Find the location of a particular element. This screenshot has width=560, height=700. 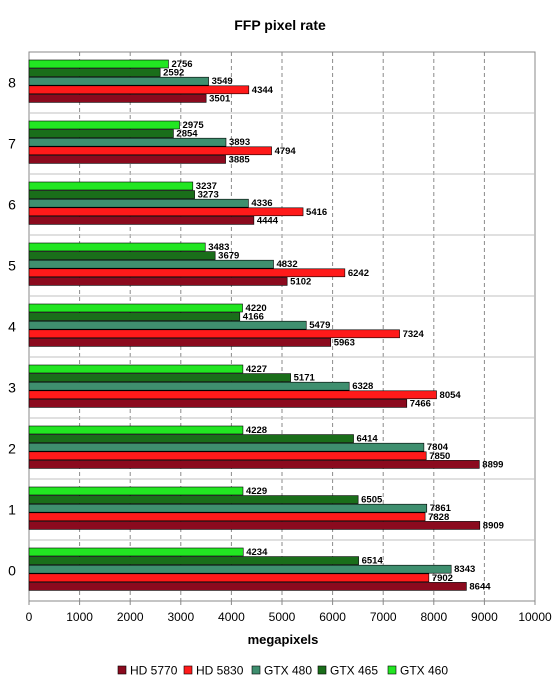

data-label: 4166 is located at coordinates (253, 317).